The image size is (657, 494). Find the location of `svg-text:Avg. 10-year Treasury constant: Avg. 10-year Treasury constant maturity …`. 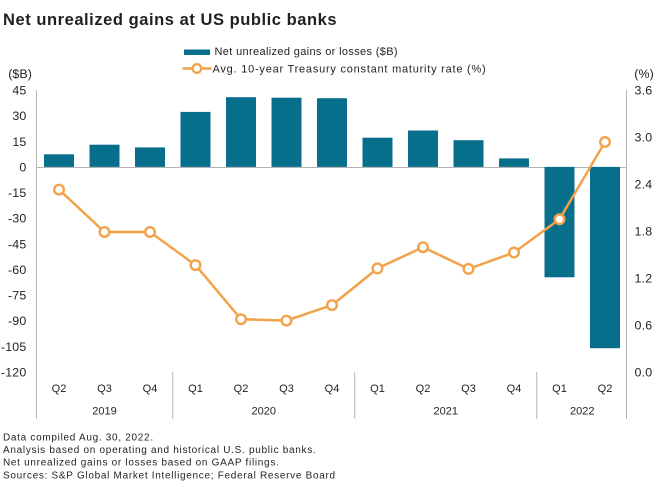

svg-text:Avg. 10-year Treasury constant: Avg. 10-year Treasury constant maturity … is located at coordinates (350, 69).